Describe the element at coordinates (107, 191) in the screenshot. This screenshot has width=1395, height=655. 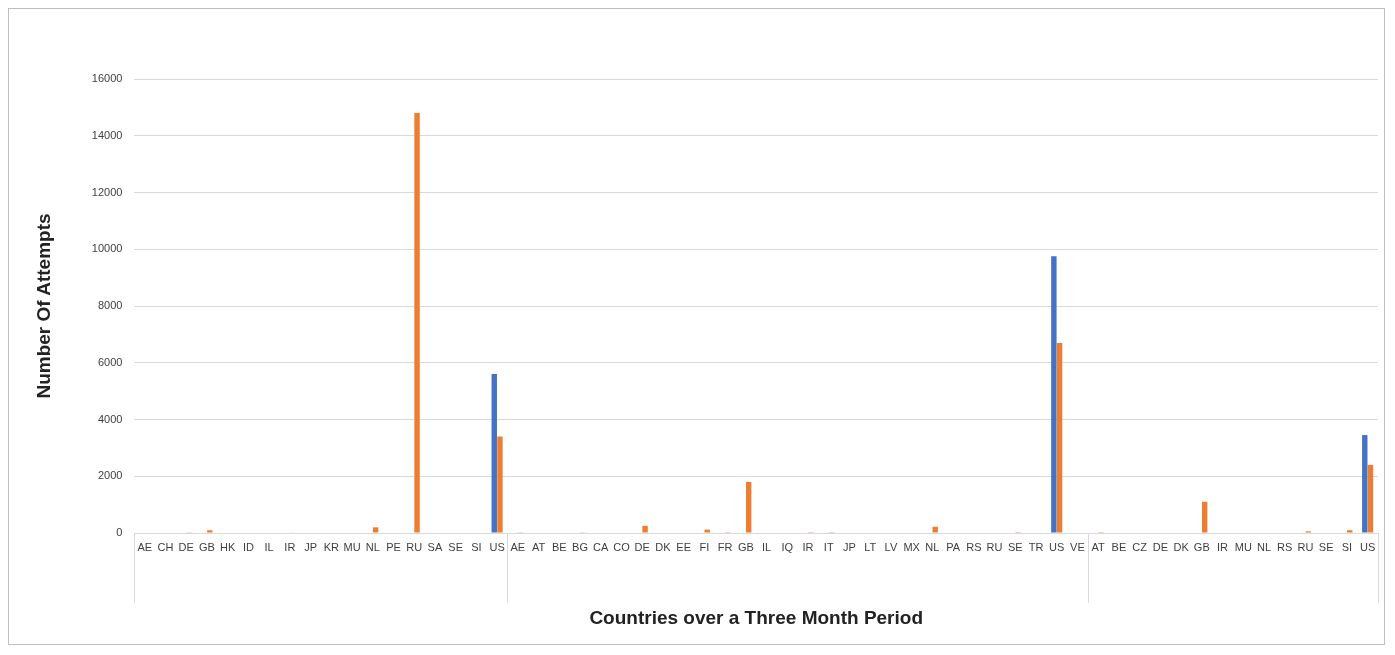
I see `y-tick-label: 12000` at that location.